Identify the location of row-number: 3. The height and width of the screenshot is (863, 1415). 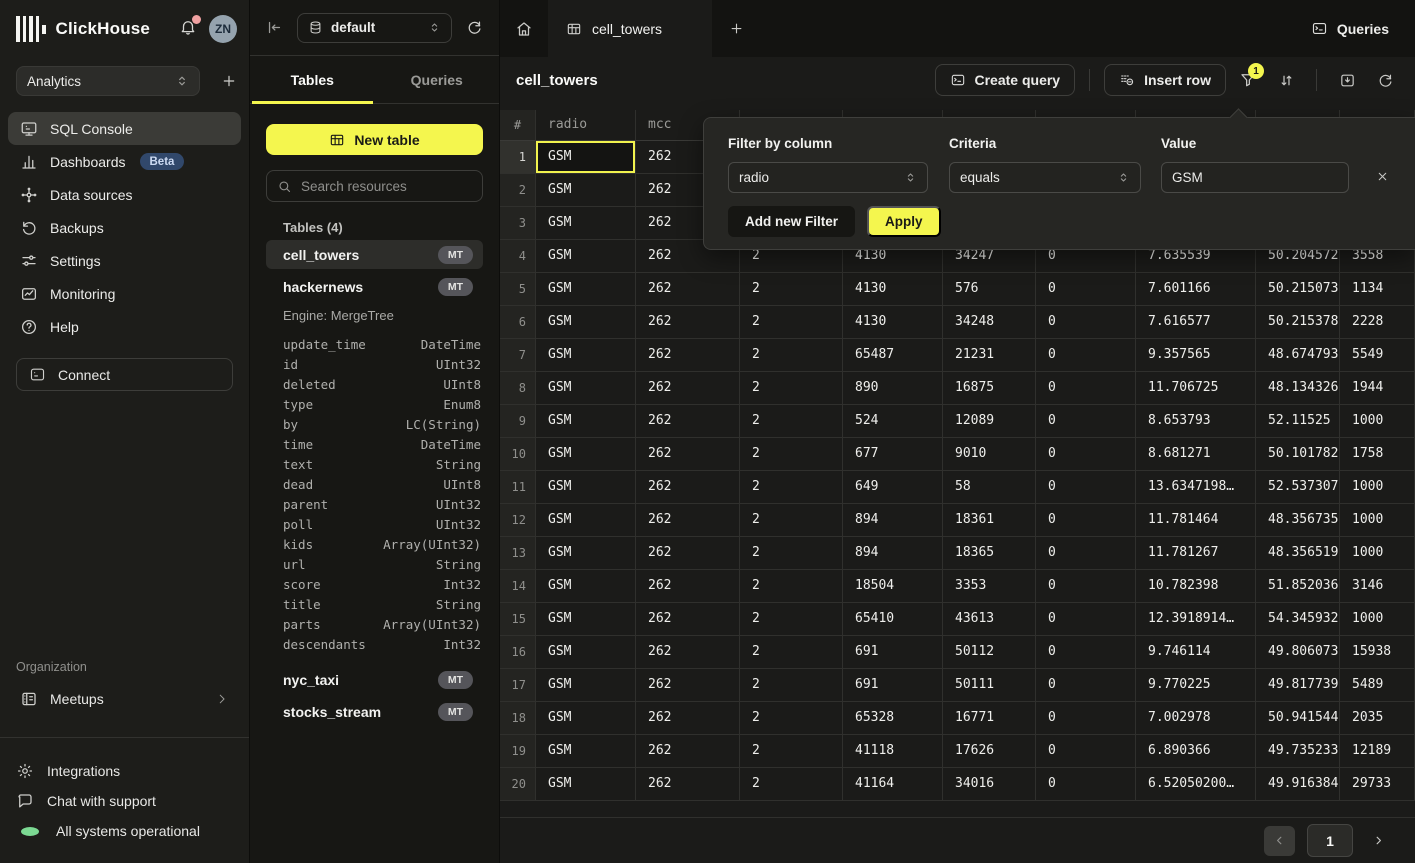
(518, 223).